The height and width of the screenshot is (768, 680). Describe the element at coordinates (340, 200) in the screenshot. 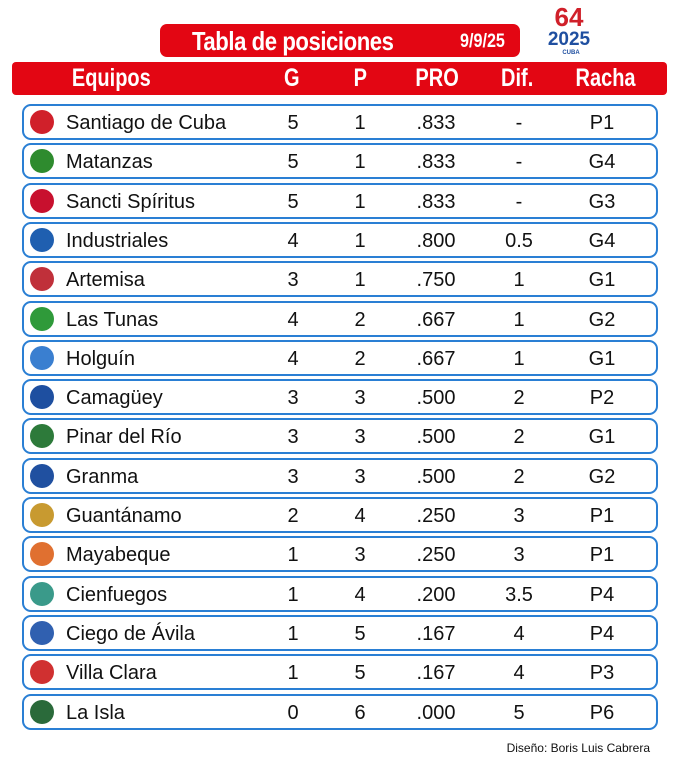

I see `table-row: Sancti Spíritus 5 1 .833 - G3` at that location.